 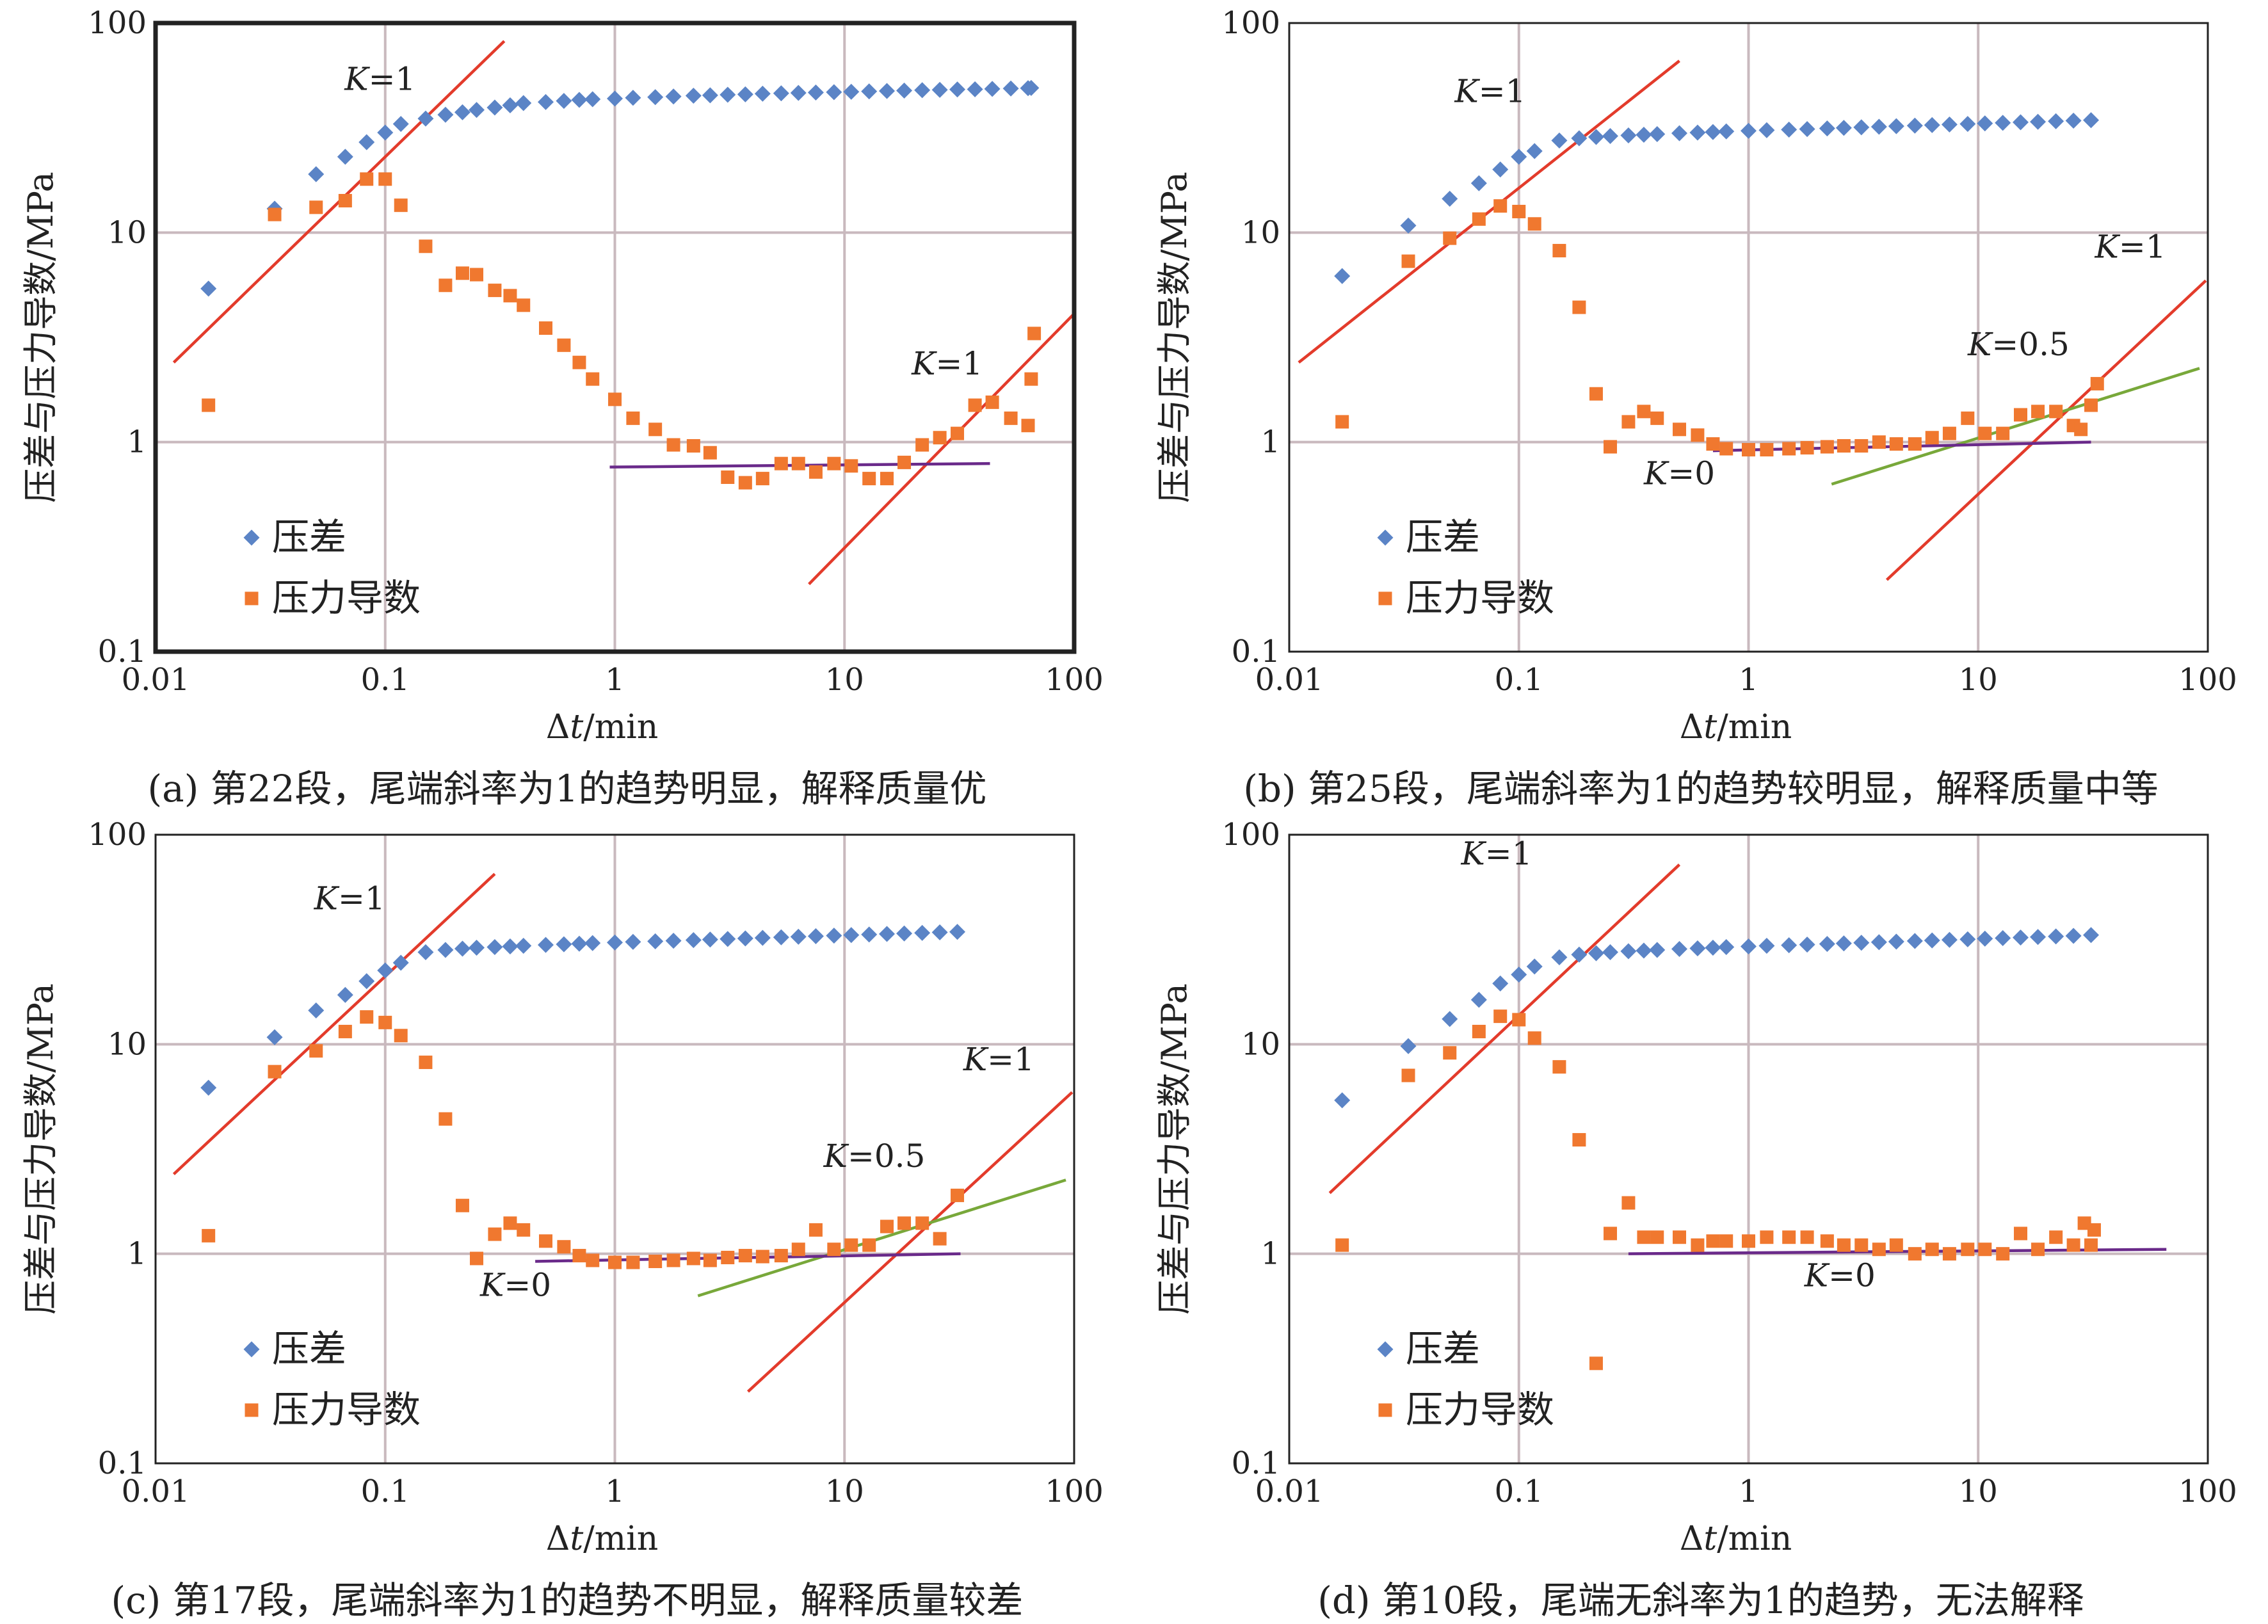 What do you see at coordinates (251, 537) in the screenshot?
I see `legend-marker-diamond` at bounding box center [251, 537].